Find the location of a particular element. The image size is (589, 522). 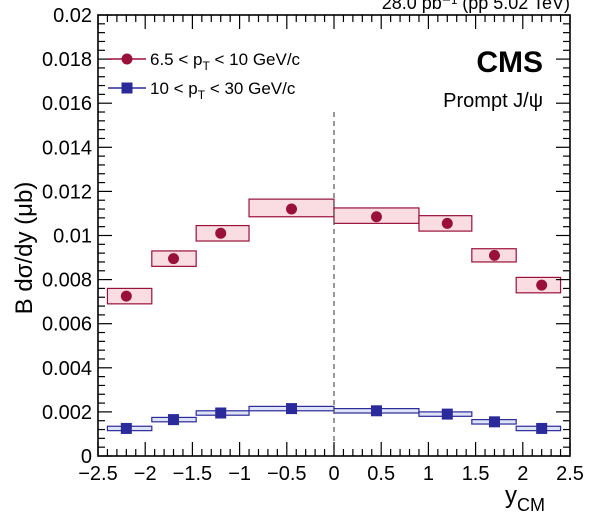

y-tick-label: 0.012 is located at coordinates (67, 192).